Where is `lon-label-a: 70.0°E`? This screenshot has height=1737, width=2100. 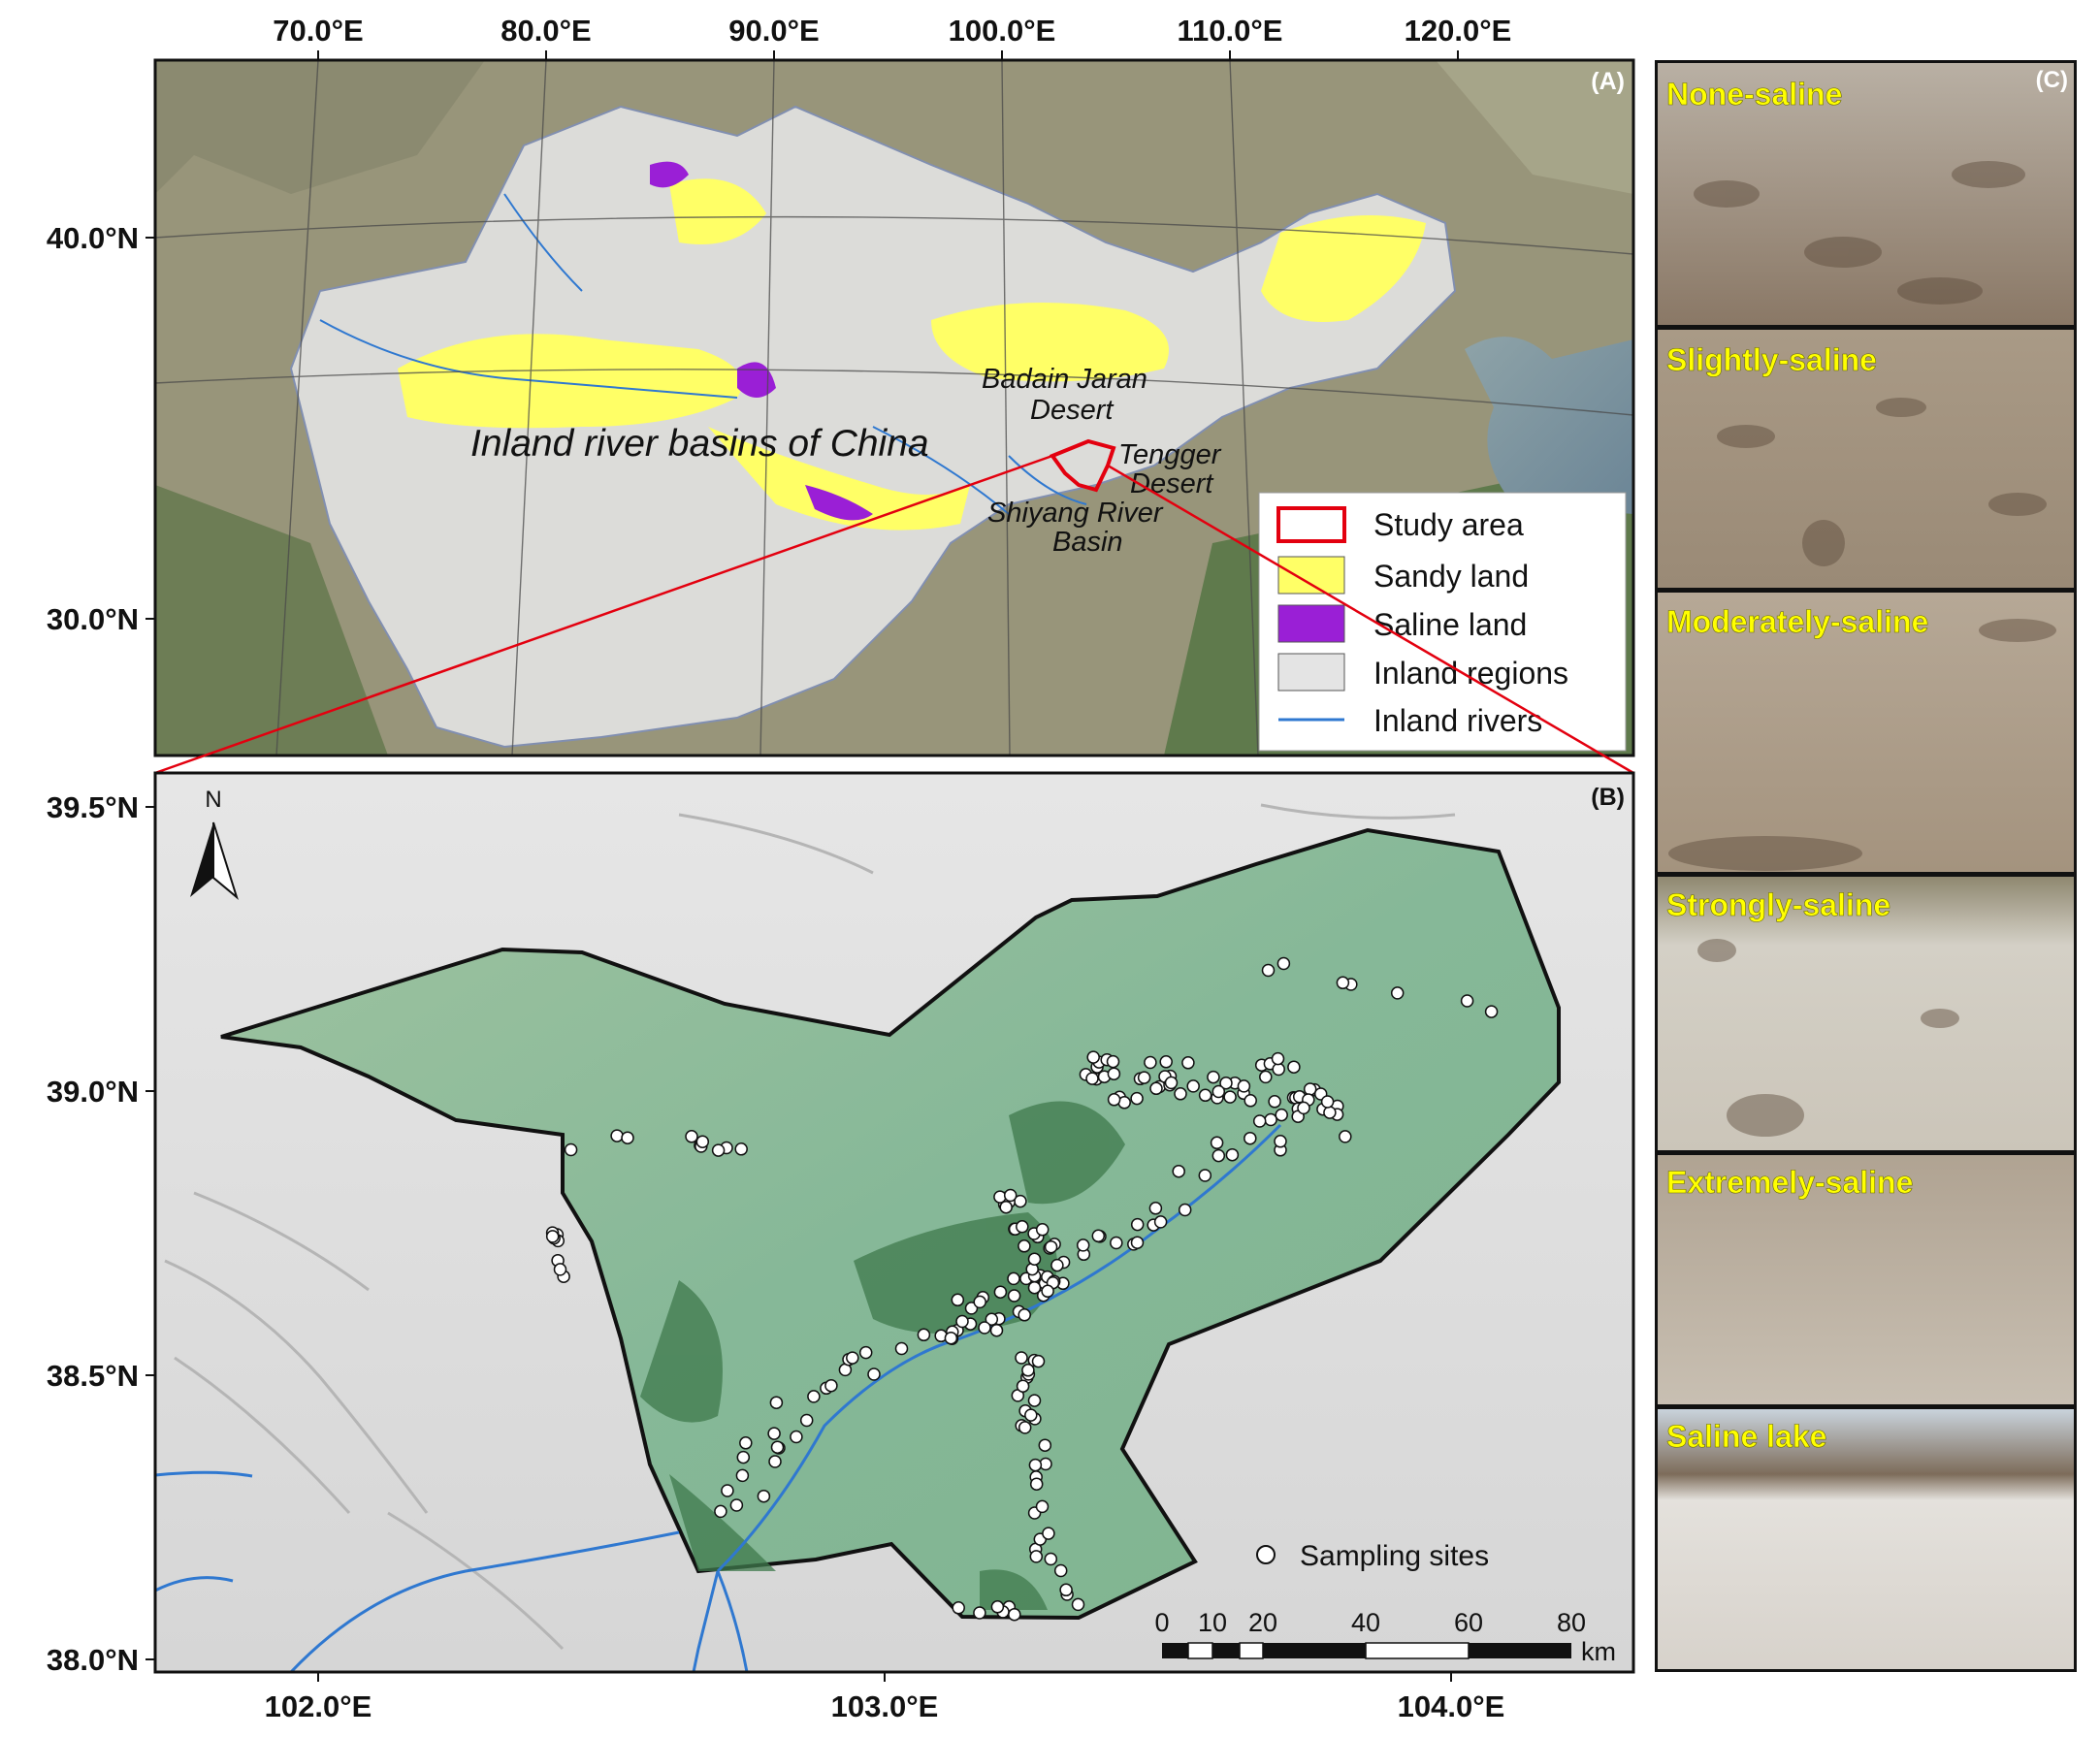
lon-label-a: 70.0°E is located at coordinates (318, 31).